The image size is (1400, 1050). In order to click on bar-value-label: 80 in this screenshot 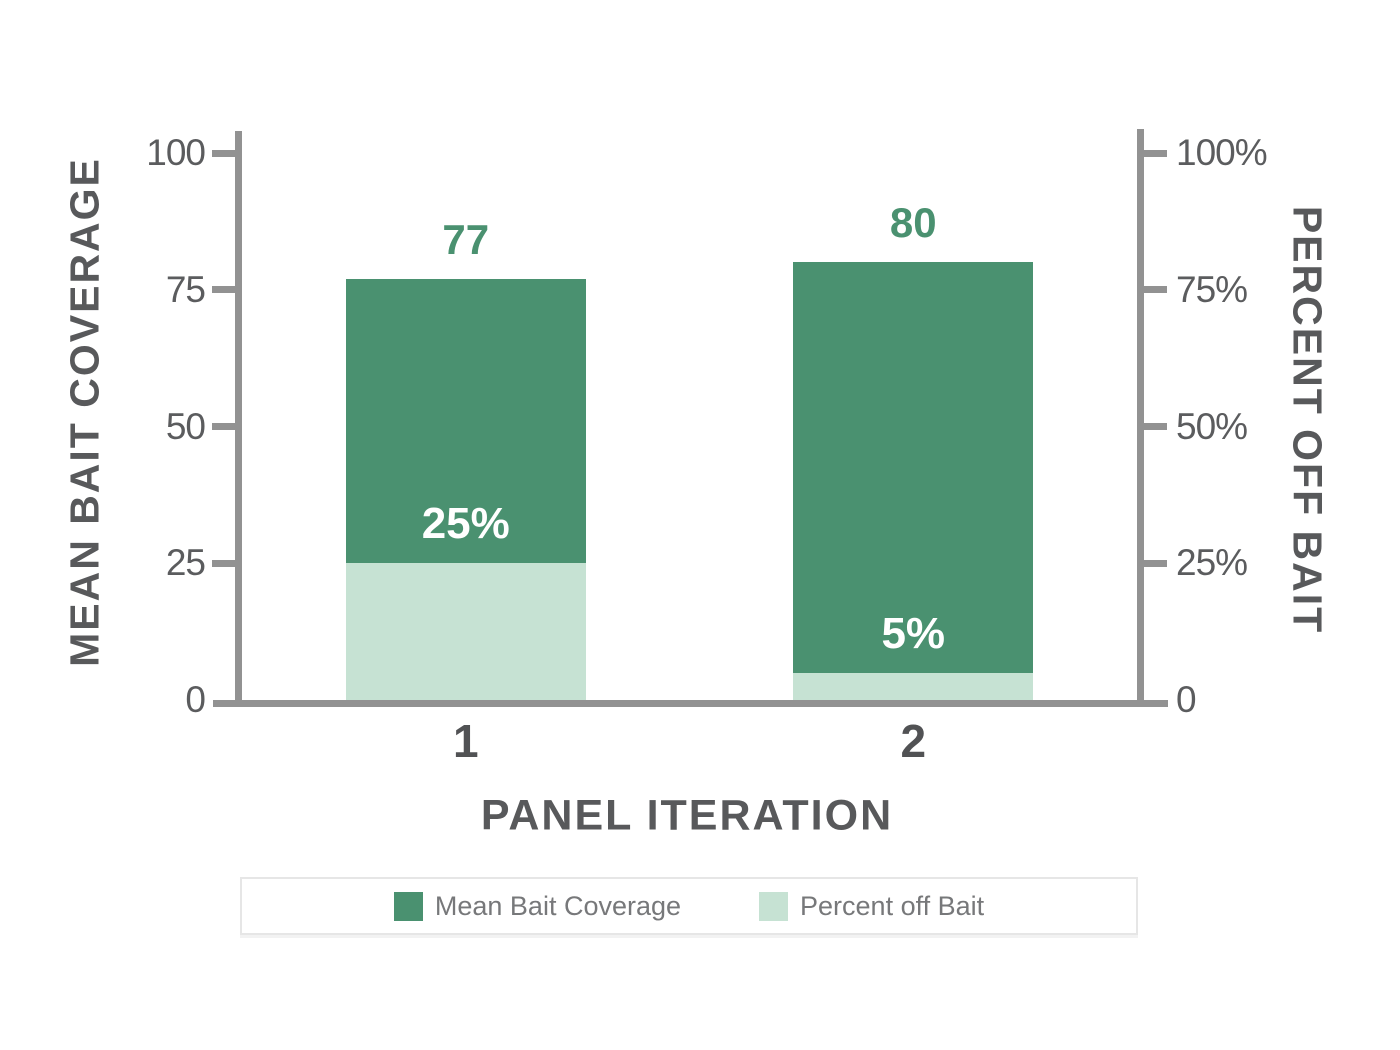, I will do `click(913, 223)`.